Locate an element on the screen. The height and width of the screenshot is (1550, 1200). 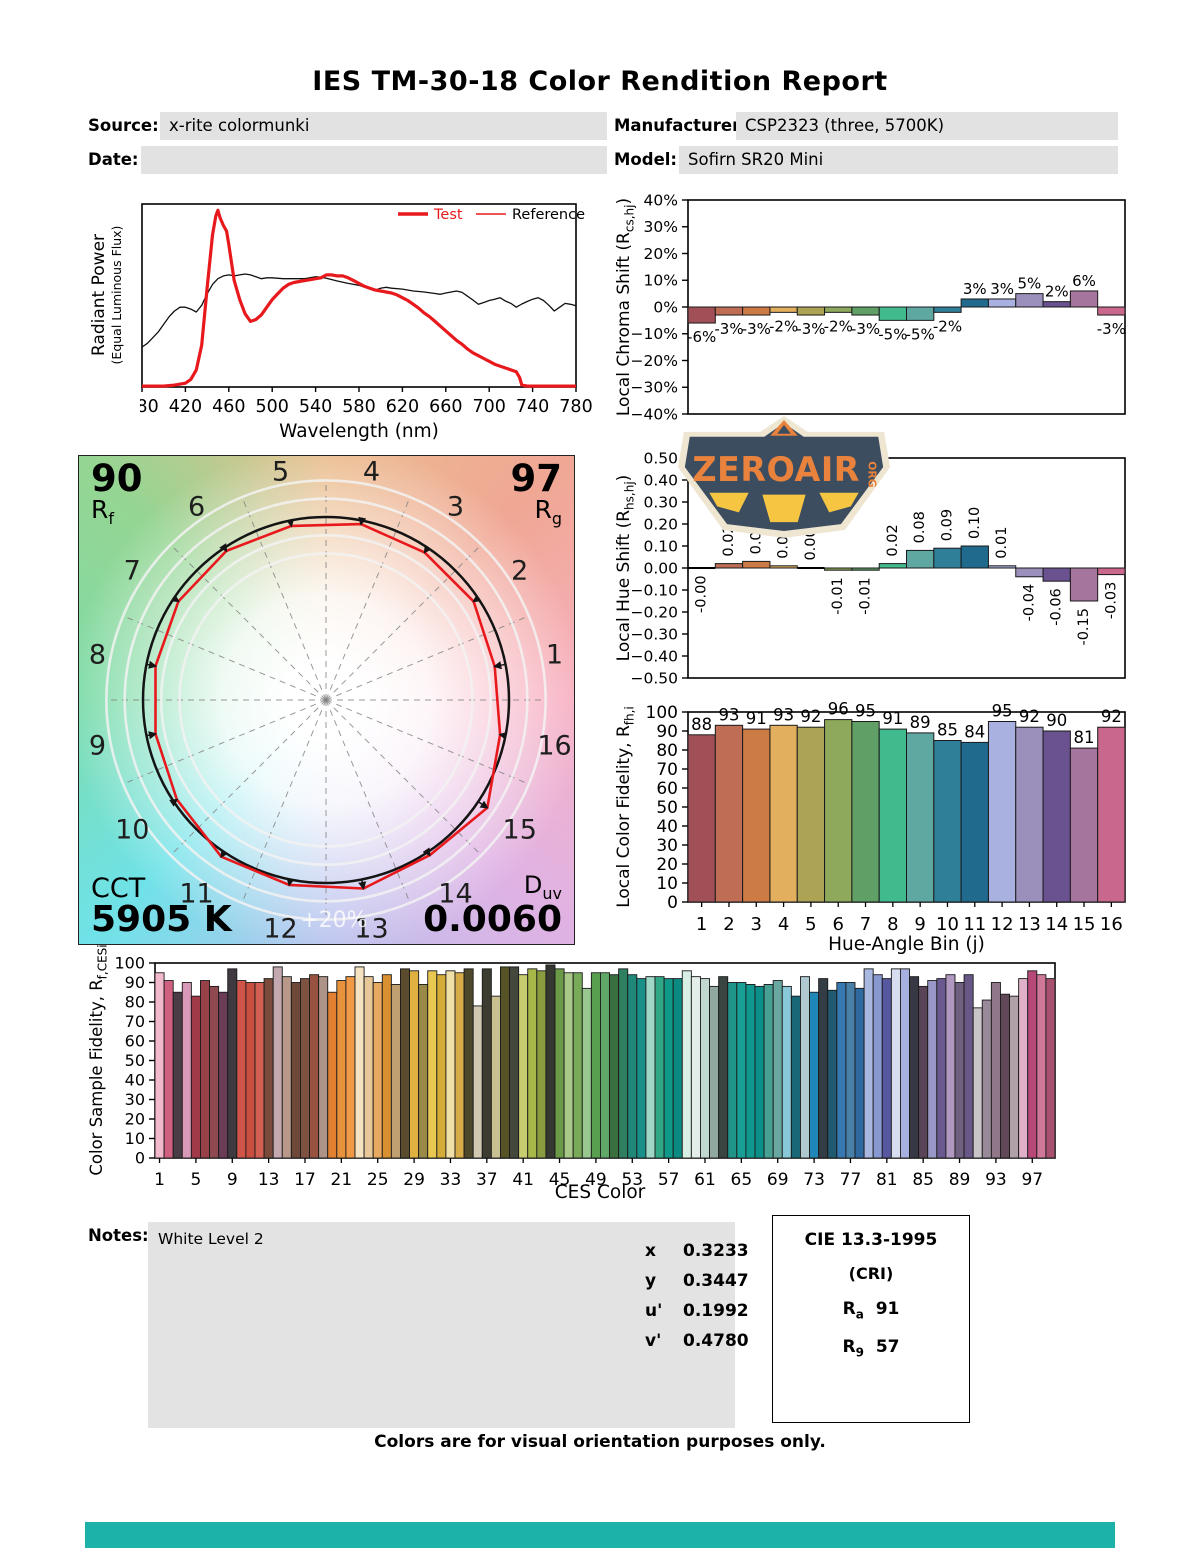
cct-label: CCT is located at coordinates (118, 888).